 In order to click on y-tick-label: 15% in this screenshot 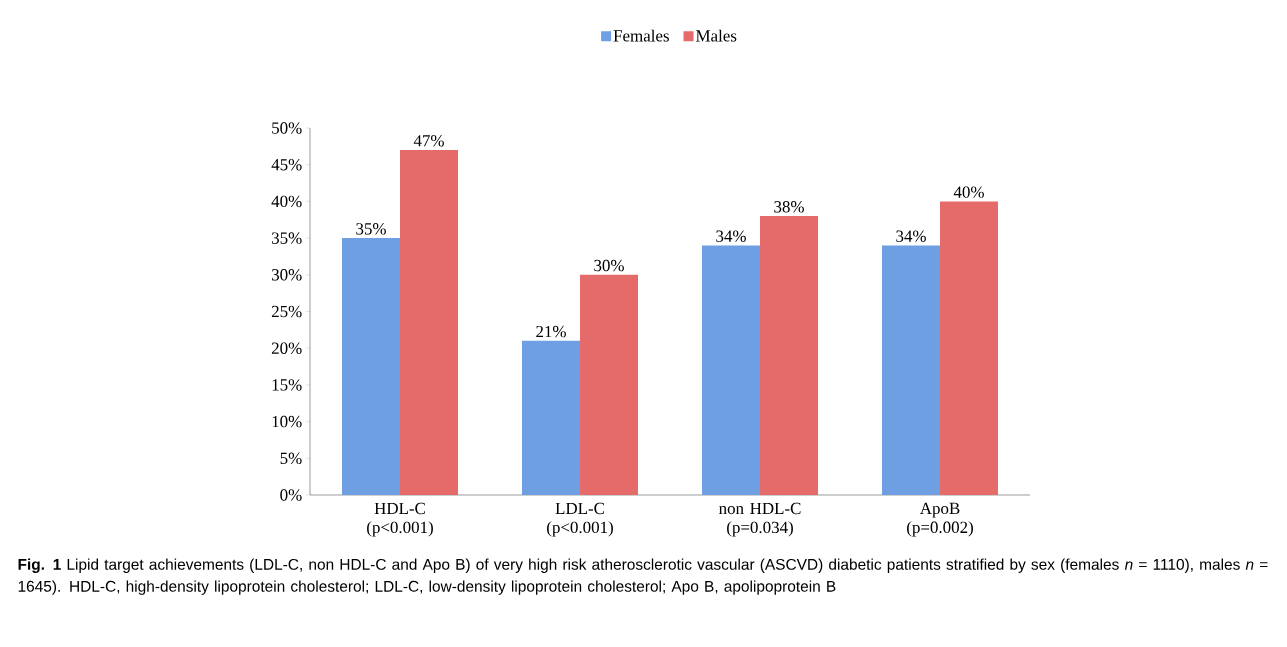, I will do `click(287, 385)`.